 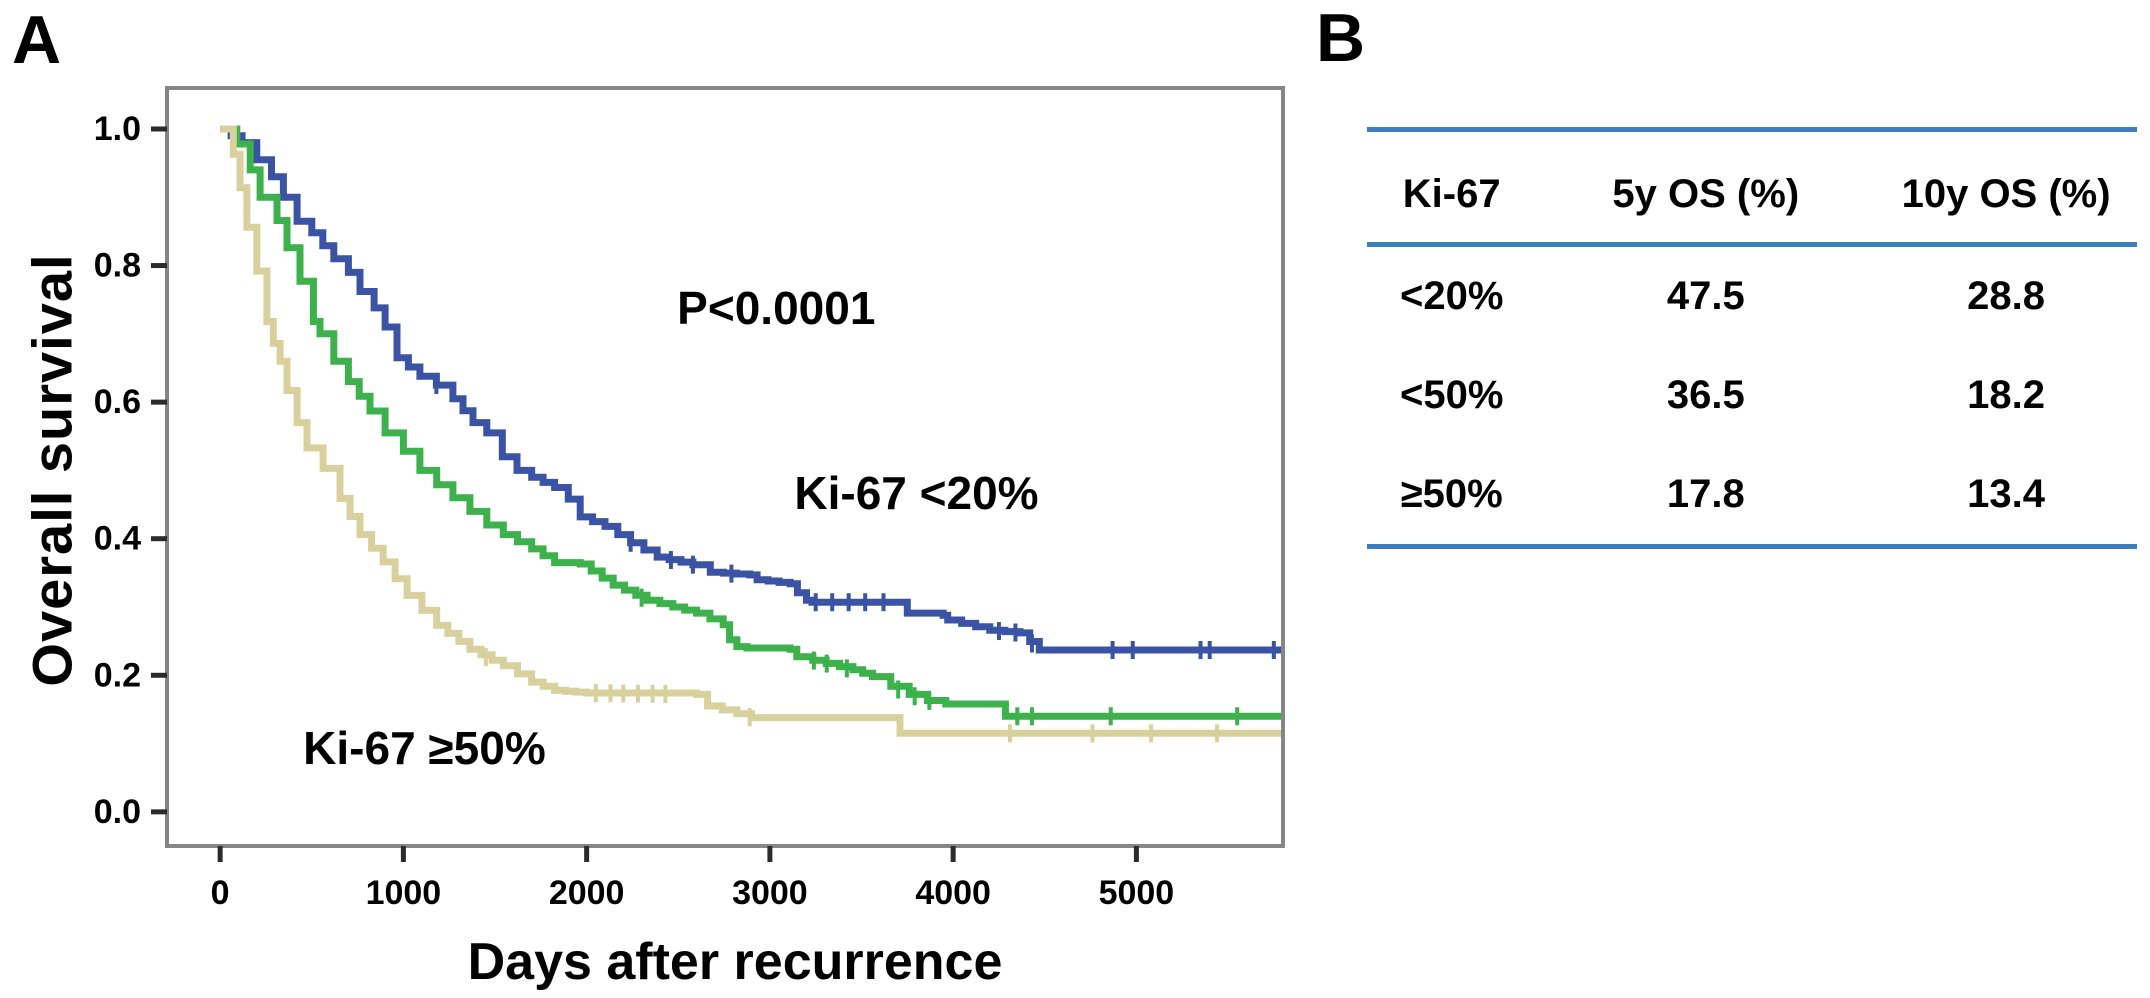 I want to click on row-label-ge50: ≥50%, so click(x=1451, y=494).